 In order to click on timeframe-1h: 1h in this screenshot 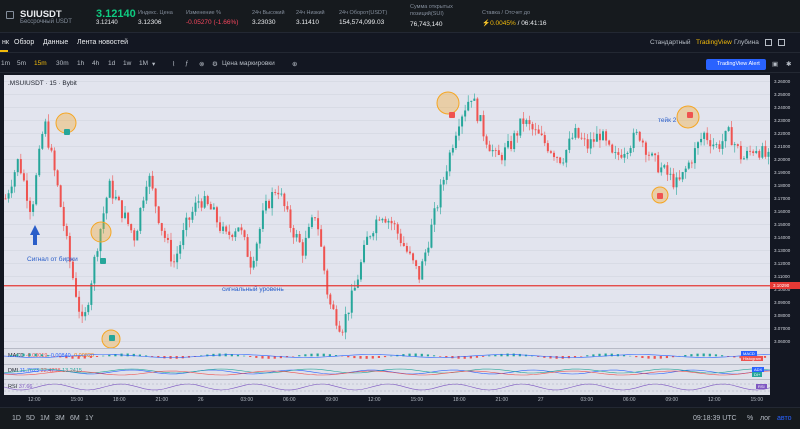, I will do `click(81, 63)`.